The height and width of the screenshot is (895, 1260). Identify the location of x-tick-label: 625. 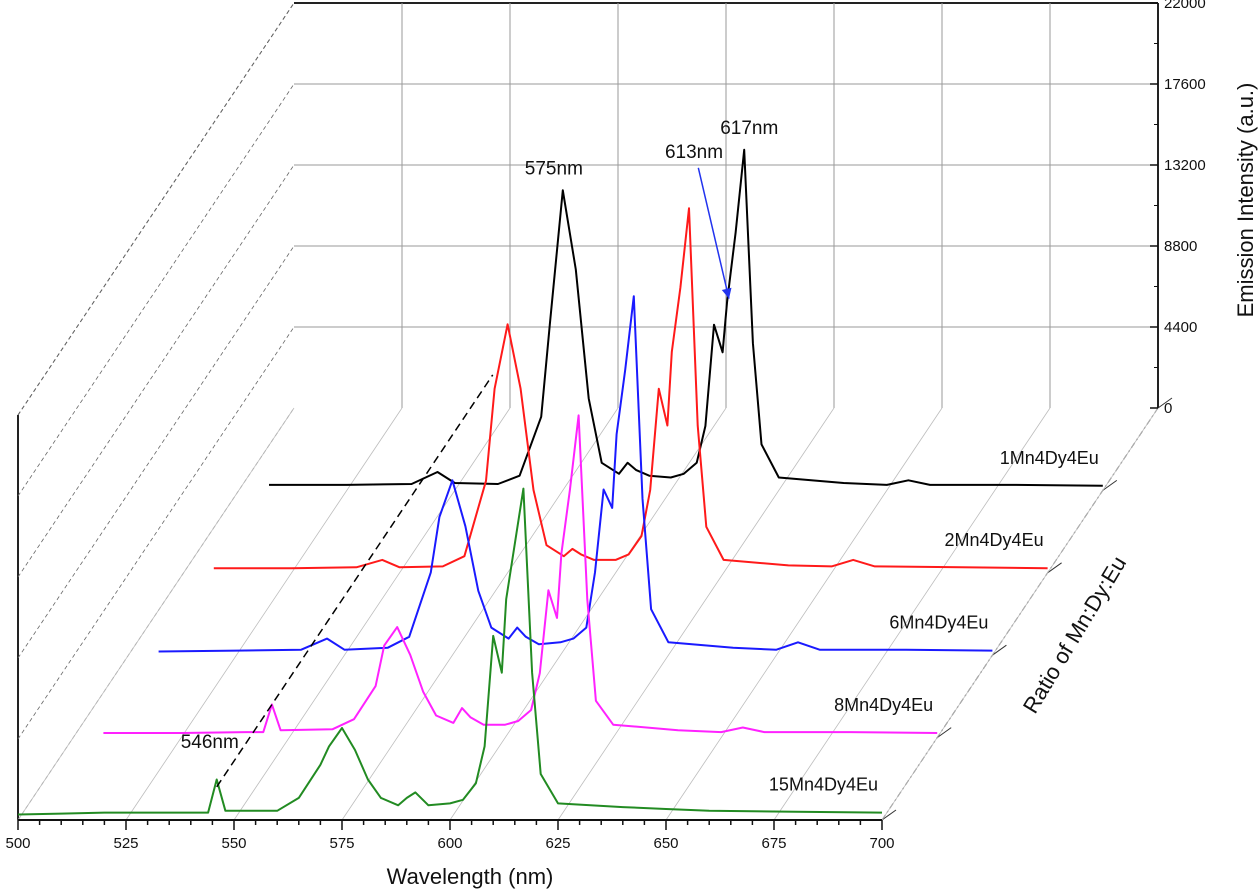
(557, 843).